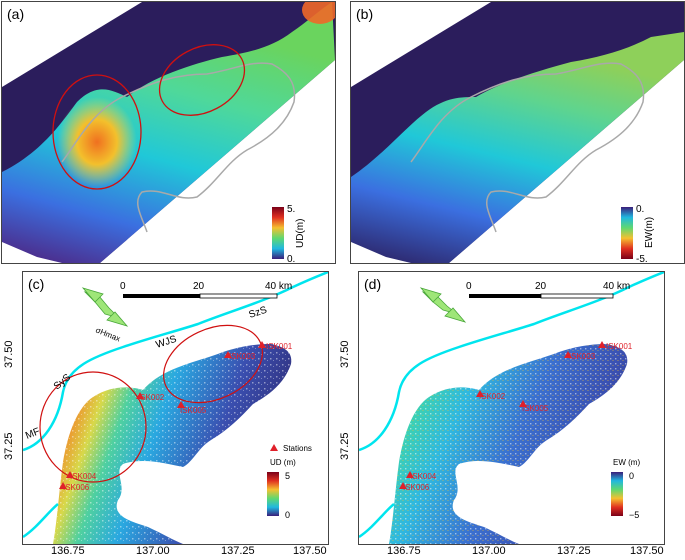 Image resolution: width=685 pixels, height=560 pixels. Describe the element at coordinates (649, 232) in the screenshot. I see `colorbar-b-label: EW(m)` at that location.